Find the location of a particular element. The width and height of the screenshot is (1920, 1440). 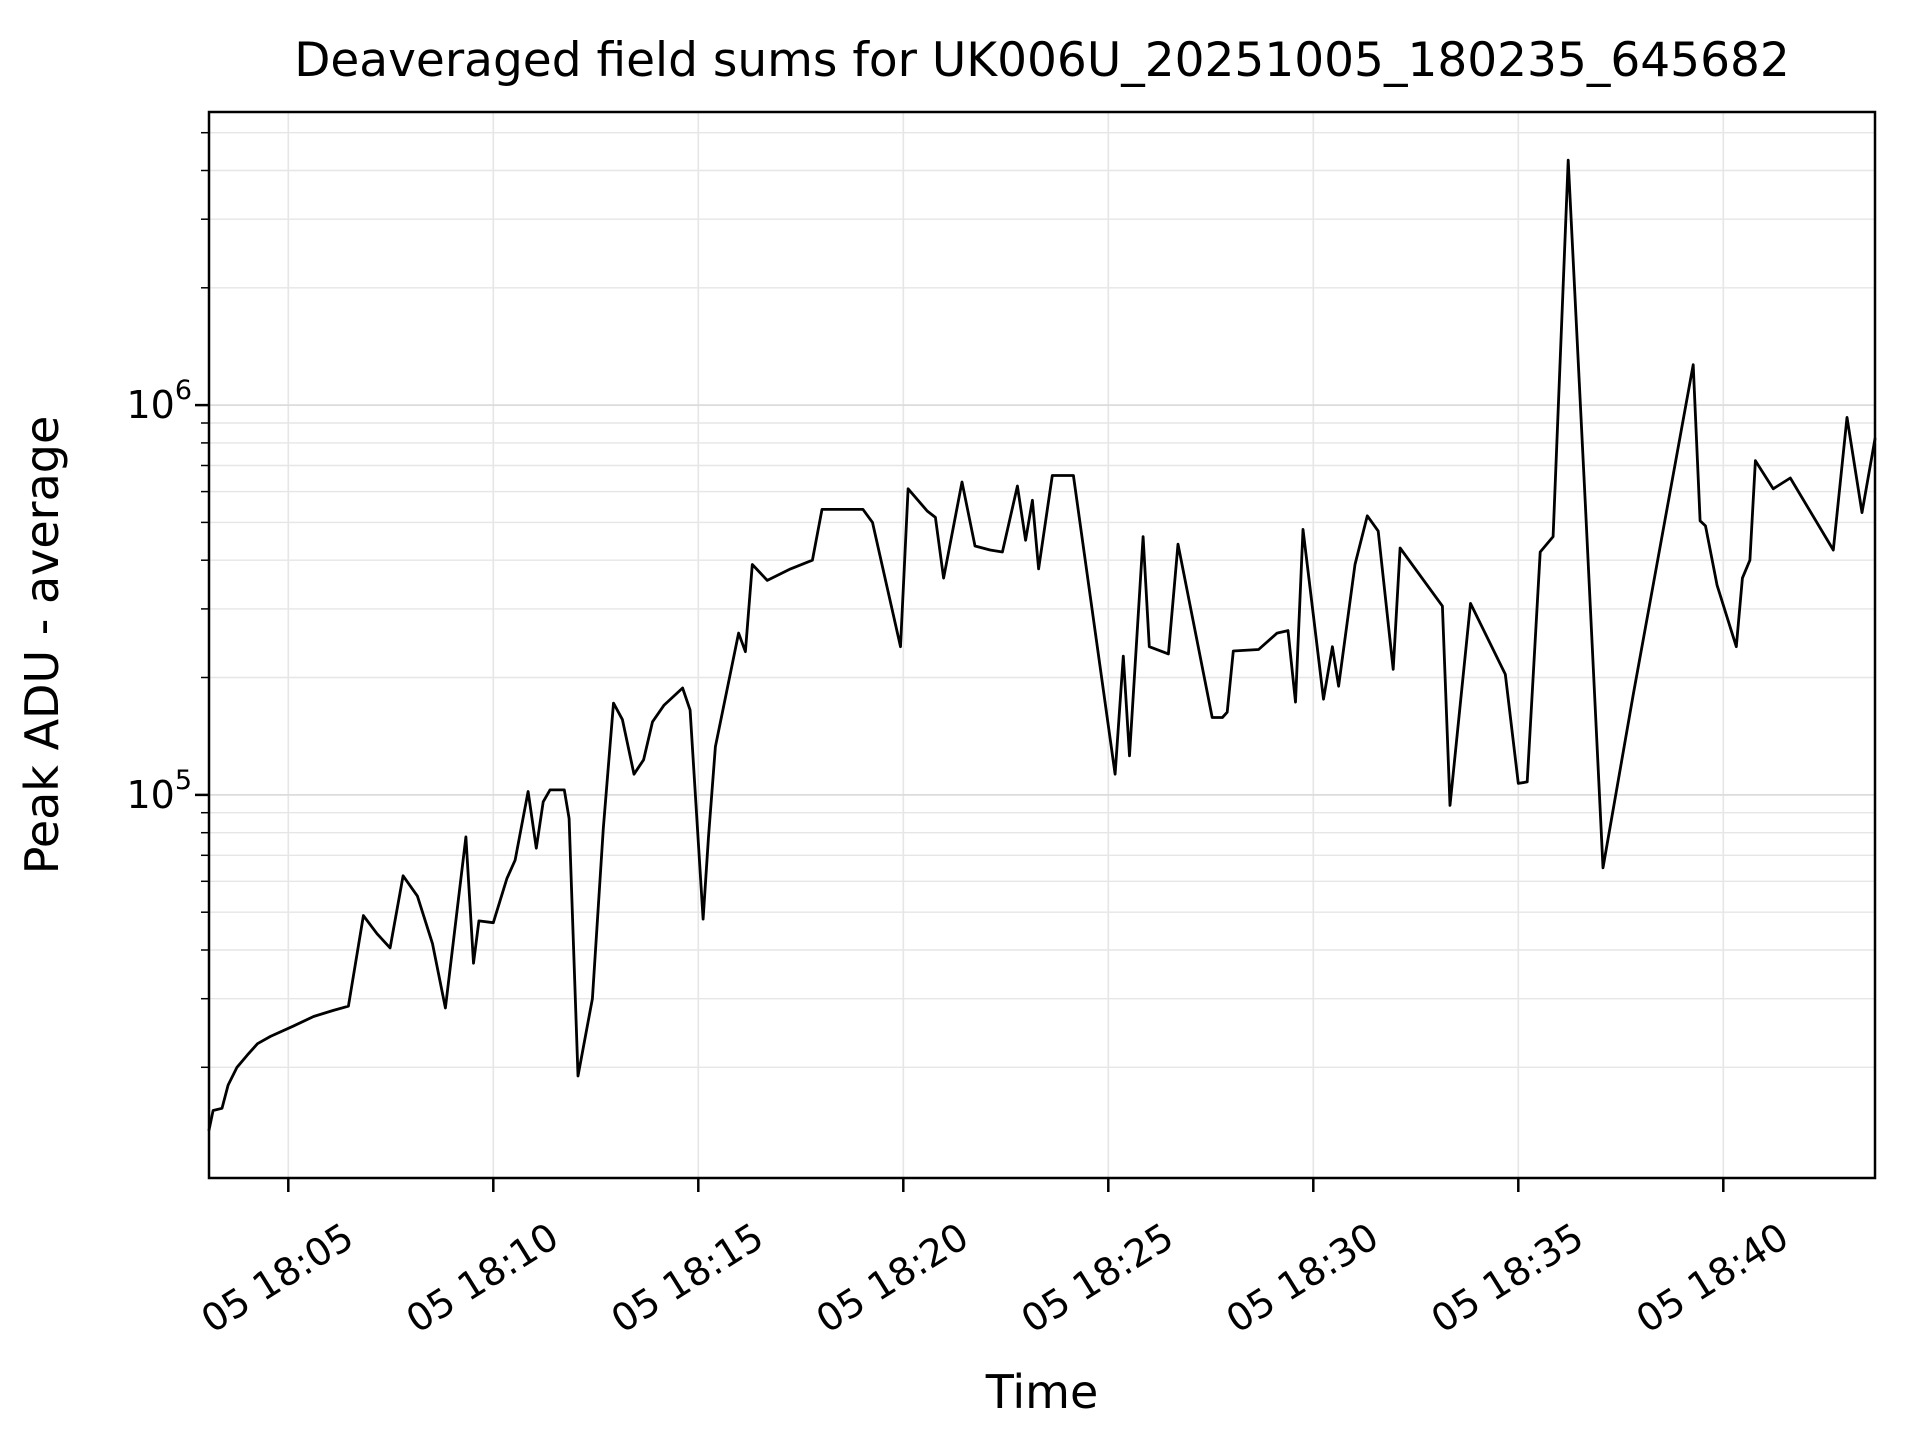

x-tick-label: 05 18:30 is located at coordinates (1302, 1277).